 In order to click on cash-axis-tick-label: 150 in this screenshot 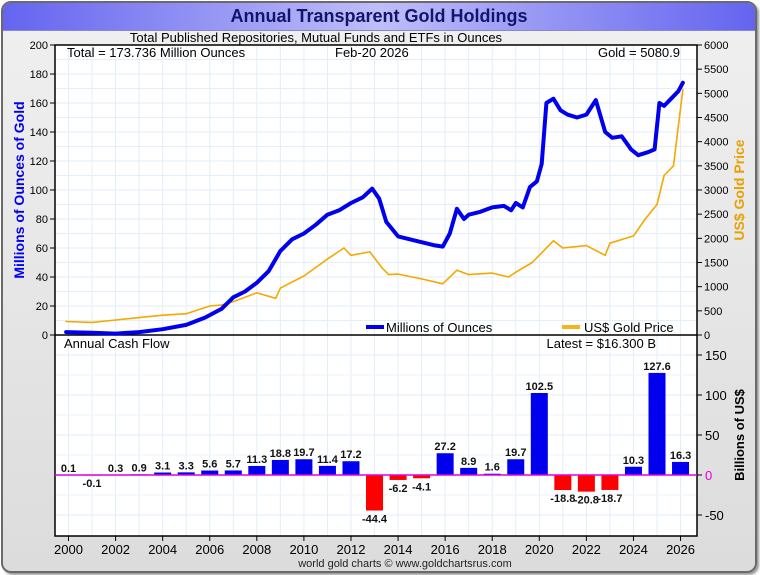, I will do `click(716, 355)`.